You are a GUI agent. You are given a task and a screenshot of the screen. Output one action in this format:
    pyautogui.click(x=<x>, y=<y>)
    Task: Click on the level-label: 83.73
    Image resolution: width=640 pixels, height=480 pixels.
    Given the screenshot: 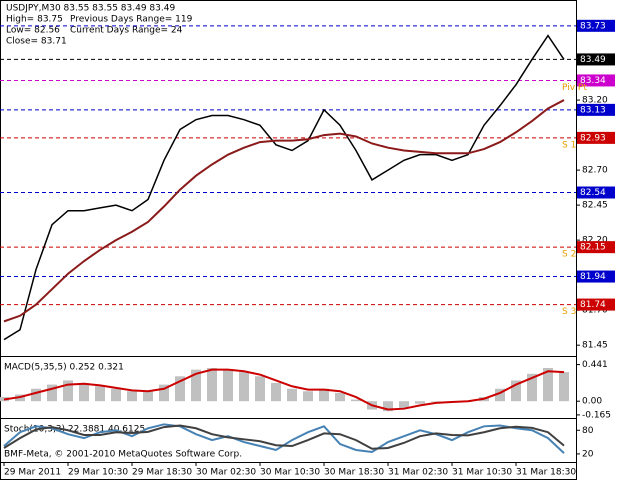 What is the action you would take?
    pyautogui.click(x=593, y=26)
    